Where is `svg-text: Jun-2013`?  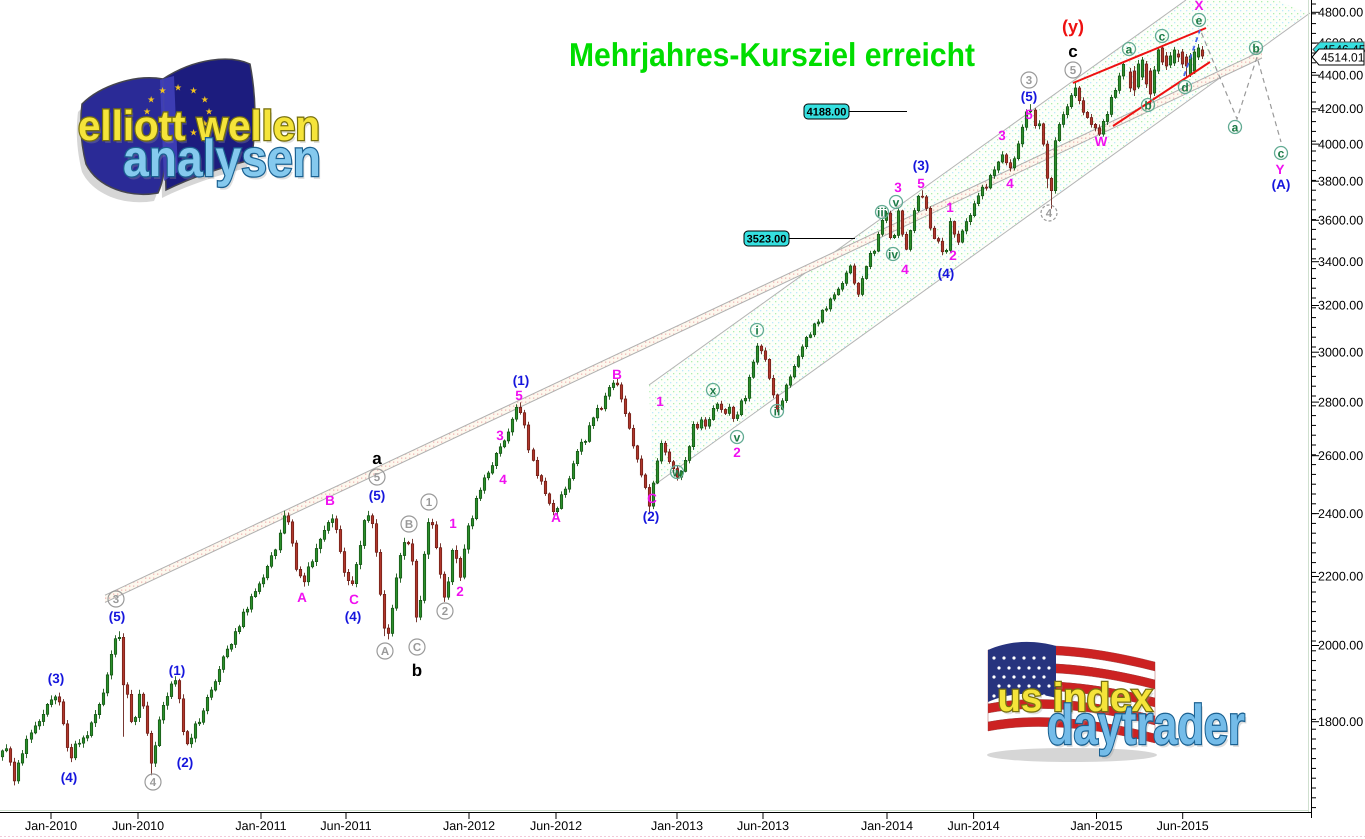 svg-text: Jun-2013 is located at coordinates (763, 826).